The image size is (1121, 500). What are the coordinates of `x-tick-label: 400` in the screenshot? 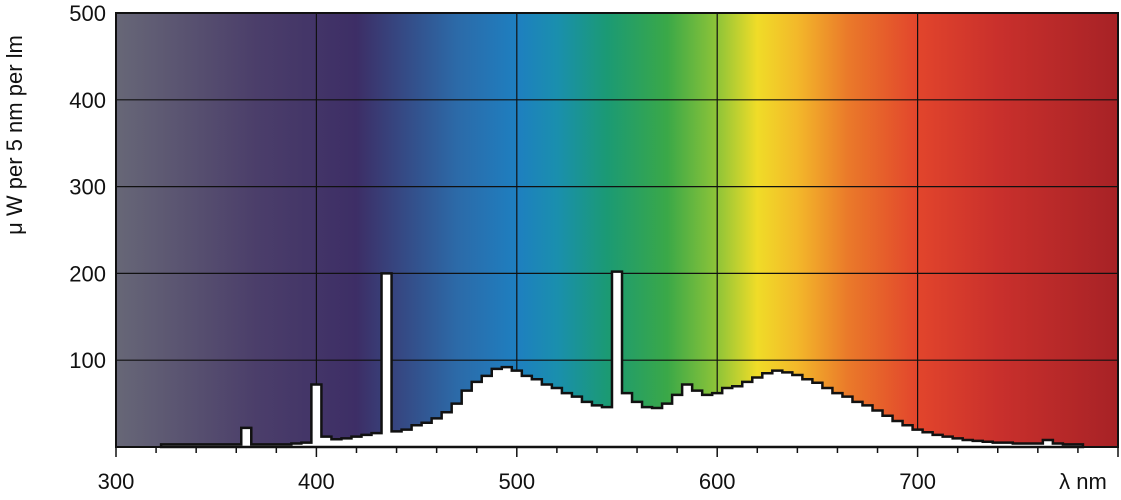 It's located at (316, 481).